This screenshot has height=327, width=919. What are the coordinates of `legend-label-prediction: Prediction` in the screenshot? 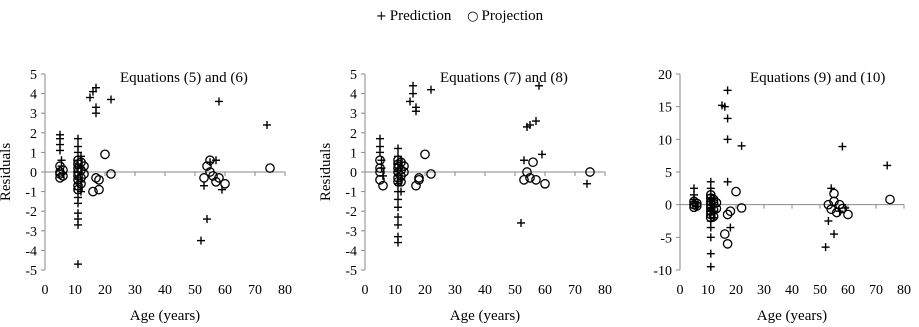 It's located at (420, 16).